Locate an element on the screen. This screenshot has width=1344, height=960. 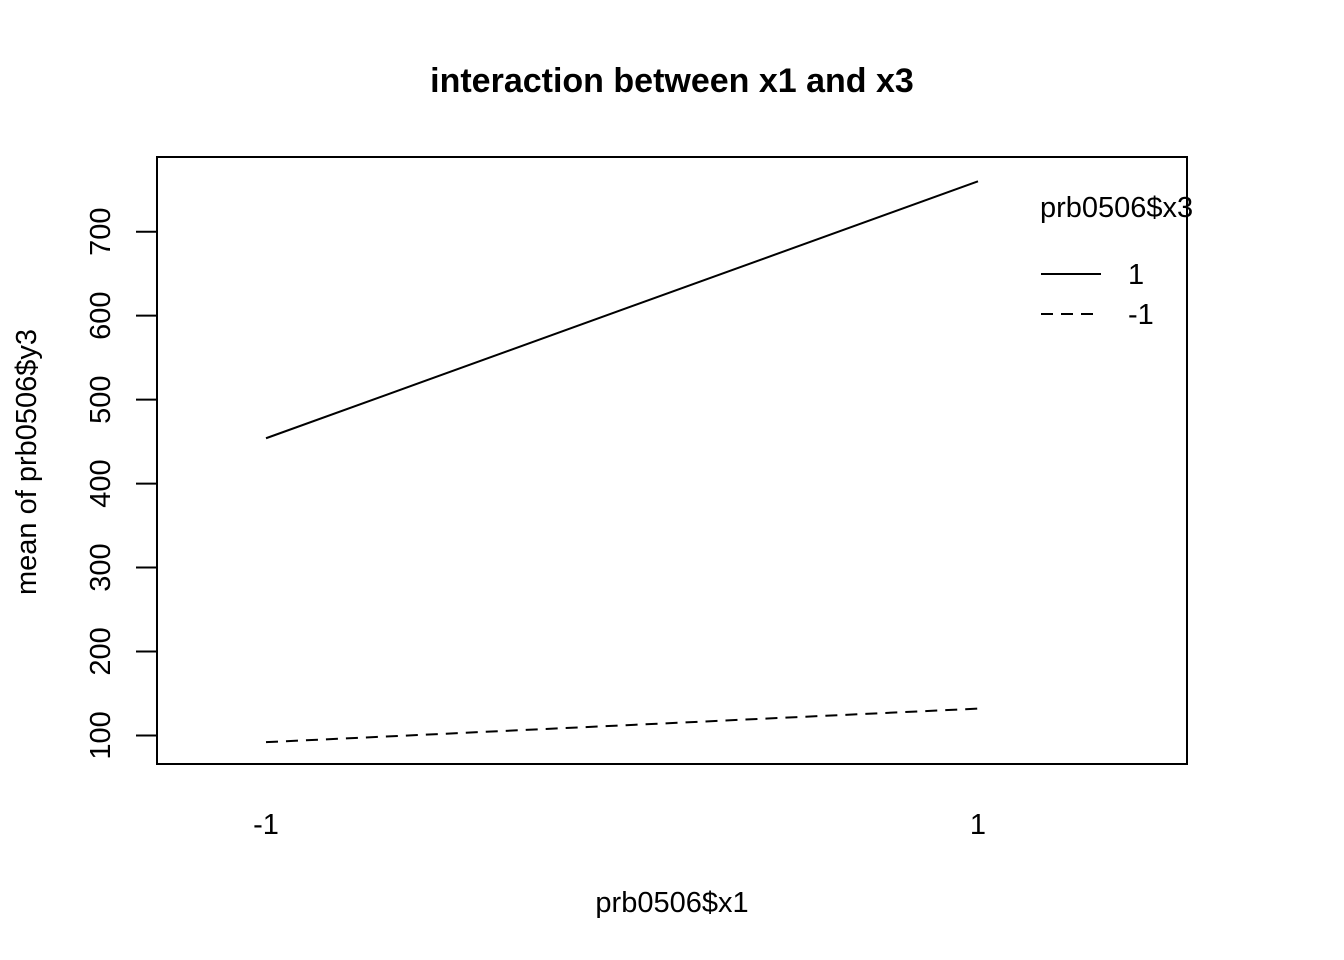
chart-title: interaction between x1 and x3 is located at coordinates (672, 81).